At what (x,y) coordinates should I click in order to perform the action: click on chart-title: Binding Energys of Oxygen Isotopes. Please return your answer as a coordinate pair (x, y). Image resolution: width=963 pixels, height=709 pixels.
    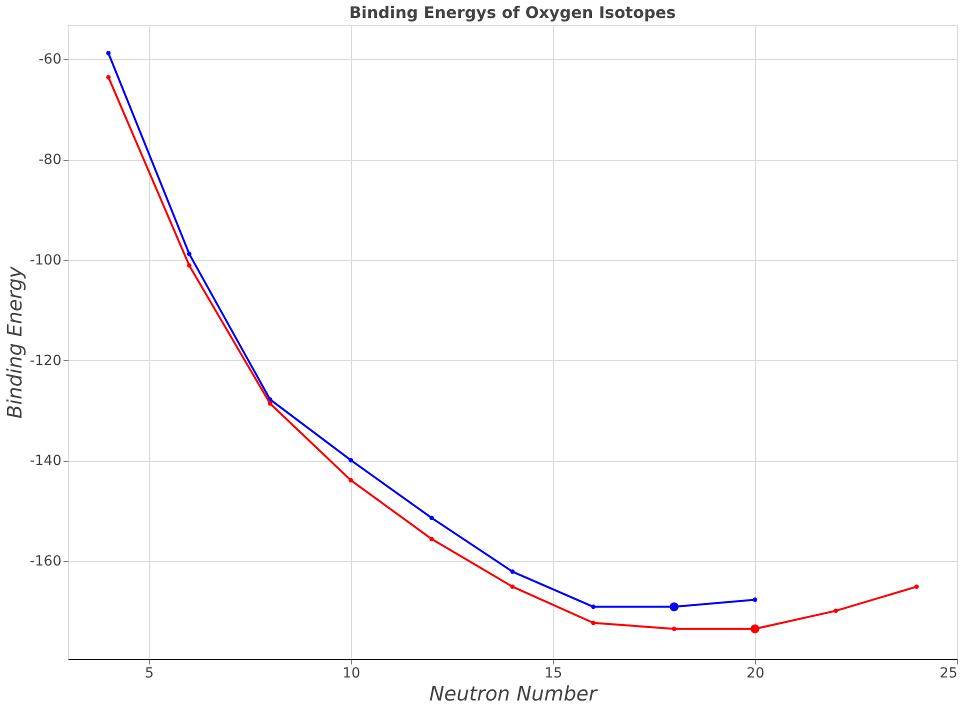
    Looking at the image, I should click on (512, 12).